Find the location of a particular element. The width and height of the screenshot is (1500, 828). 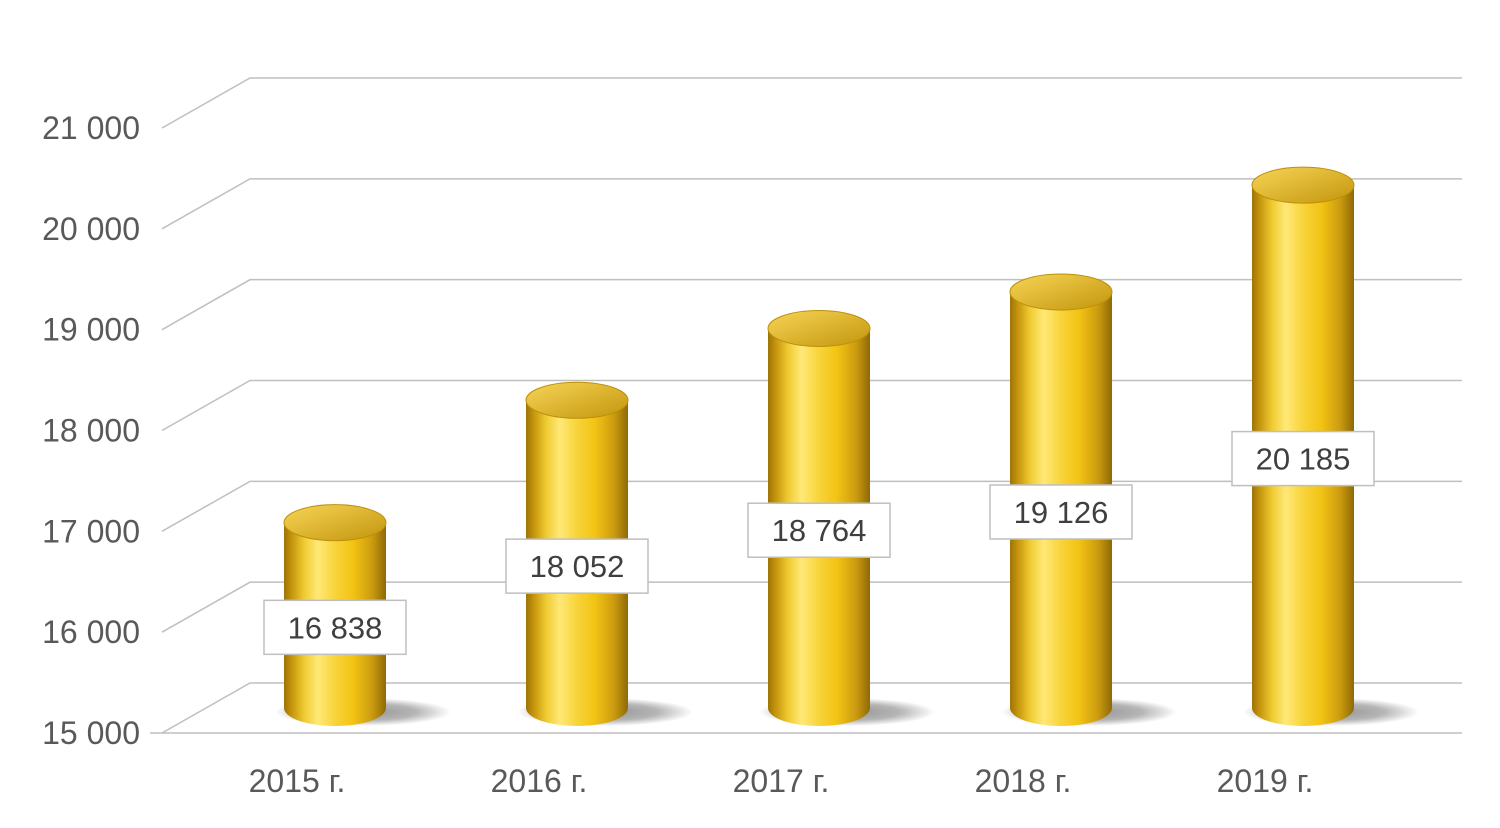

svg-text: 20 185 is located at coordinates (1303, 459).